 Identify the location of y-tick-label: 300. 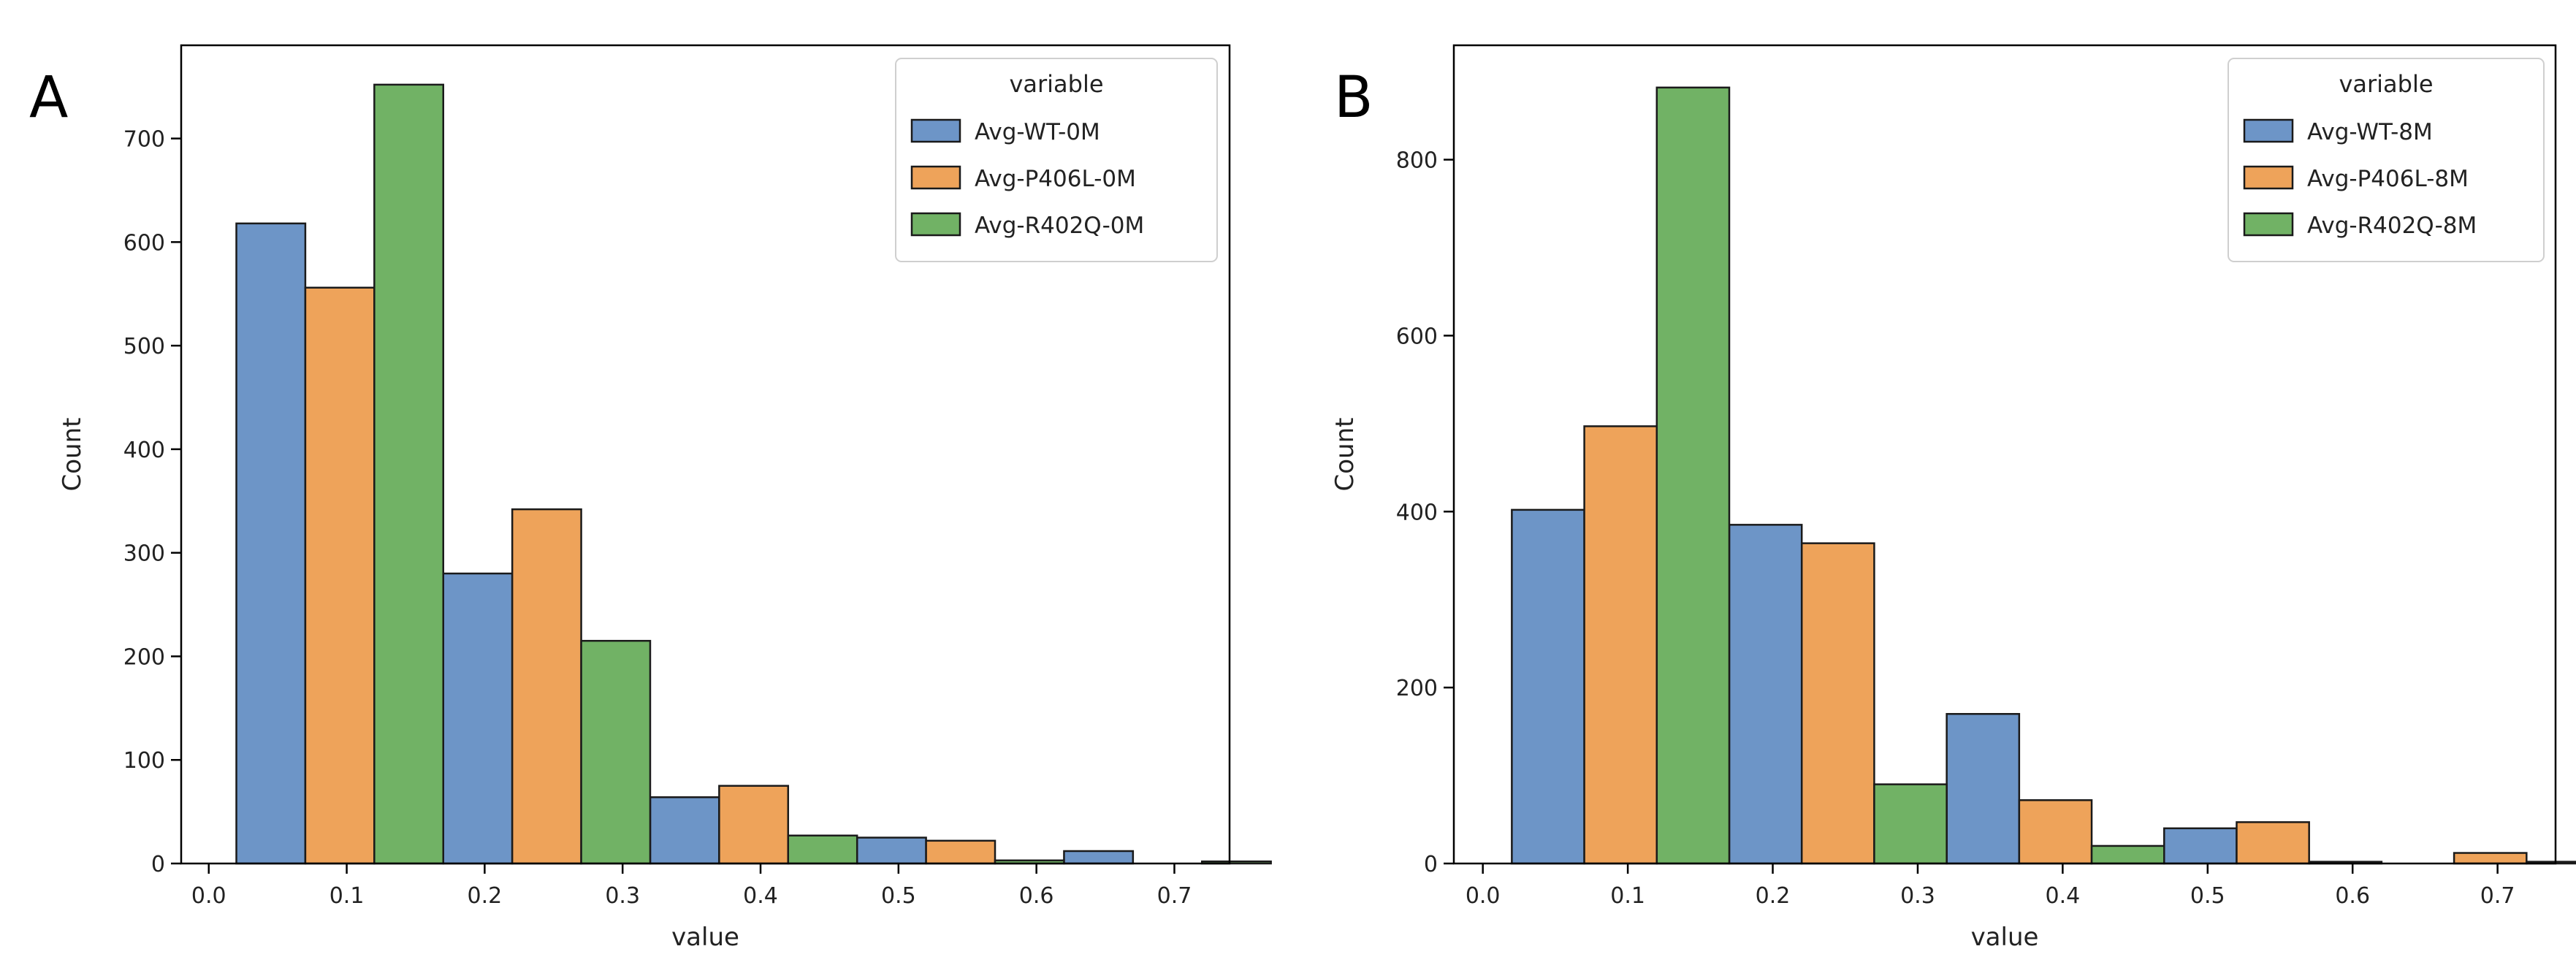
(144, 554).